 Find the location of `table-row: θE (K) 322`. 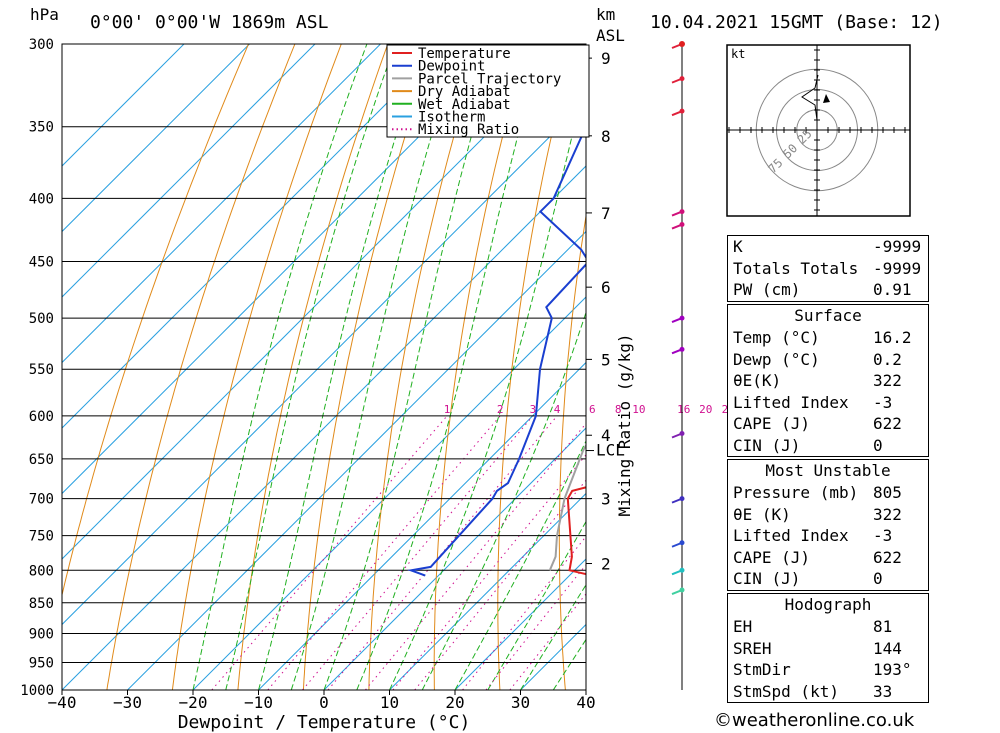

table-row: θE (K) 322 is located at coordinates (828, 515).